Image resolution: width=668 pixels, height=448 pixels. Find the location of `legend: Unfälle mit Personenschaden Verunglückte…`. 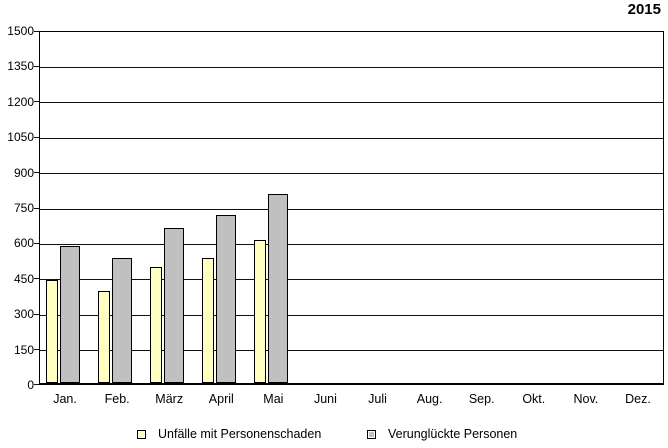

legend: Unfälle mit Personenschaden Verunglückte… is located at coordinates (334, 436).